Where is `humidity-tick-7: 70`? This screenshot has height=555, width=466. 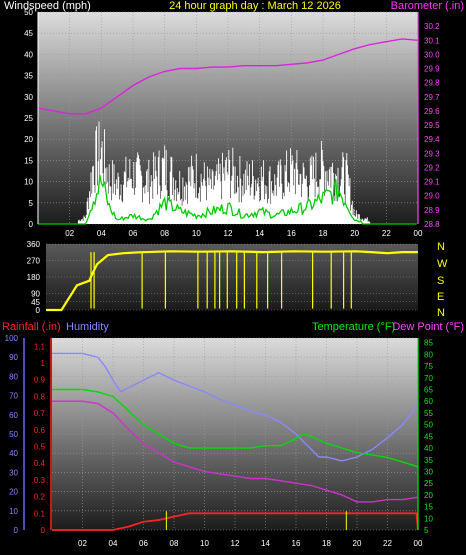
humidity-tick-7: 70 is located at coordinates (13, 396).